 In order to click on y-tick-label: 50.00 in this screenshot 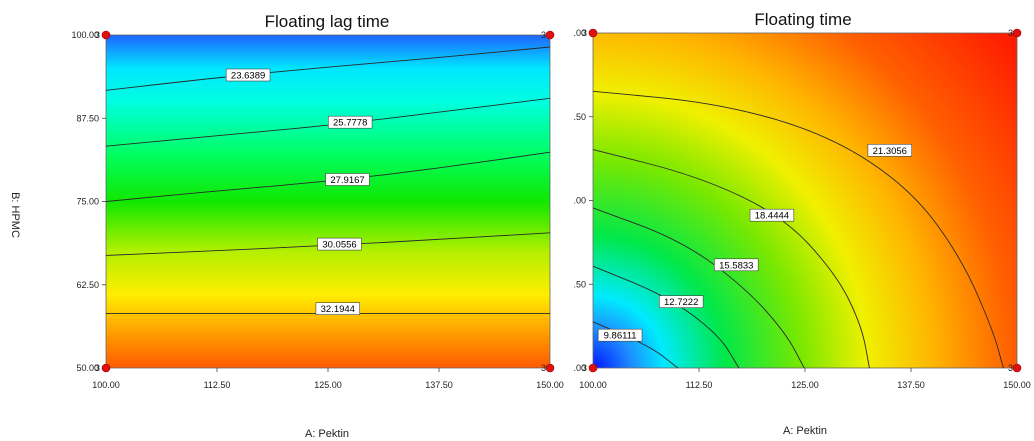, I will do `click(87, 368)`.